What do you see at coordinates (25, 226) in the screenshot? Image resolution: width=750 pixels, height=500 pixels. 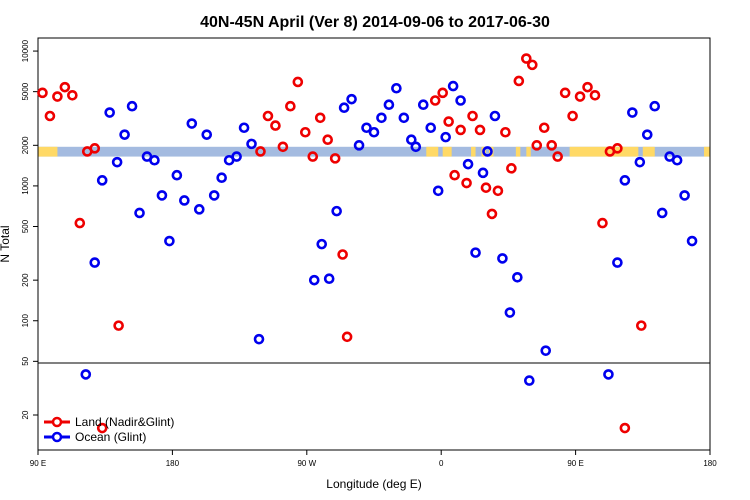 I see `y-tick-label: 500` at bounding box center [25, 226].